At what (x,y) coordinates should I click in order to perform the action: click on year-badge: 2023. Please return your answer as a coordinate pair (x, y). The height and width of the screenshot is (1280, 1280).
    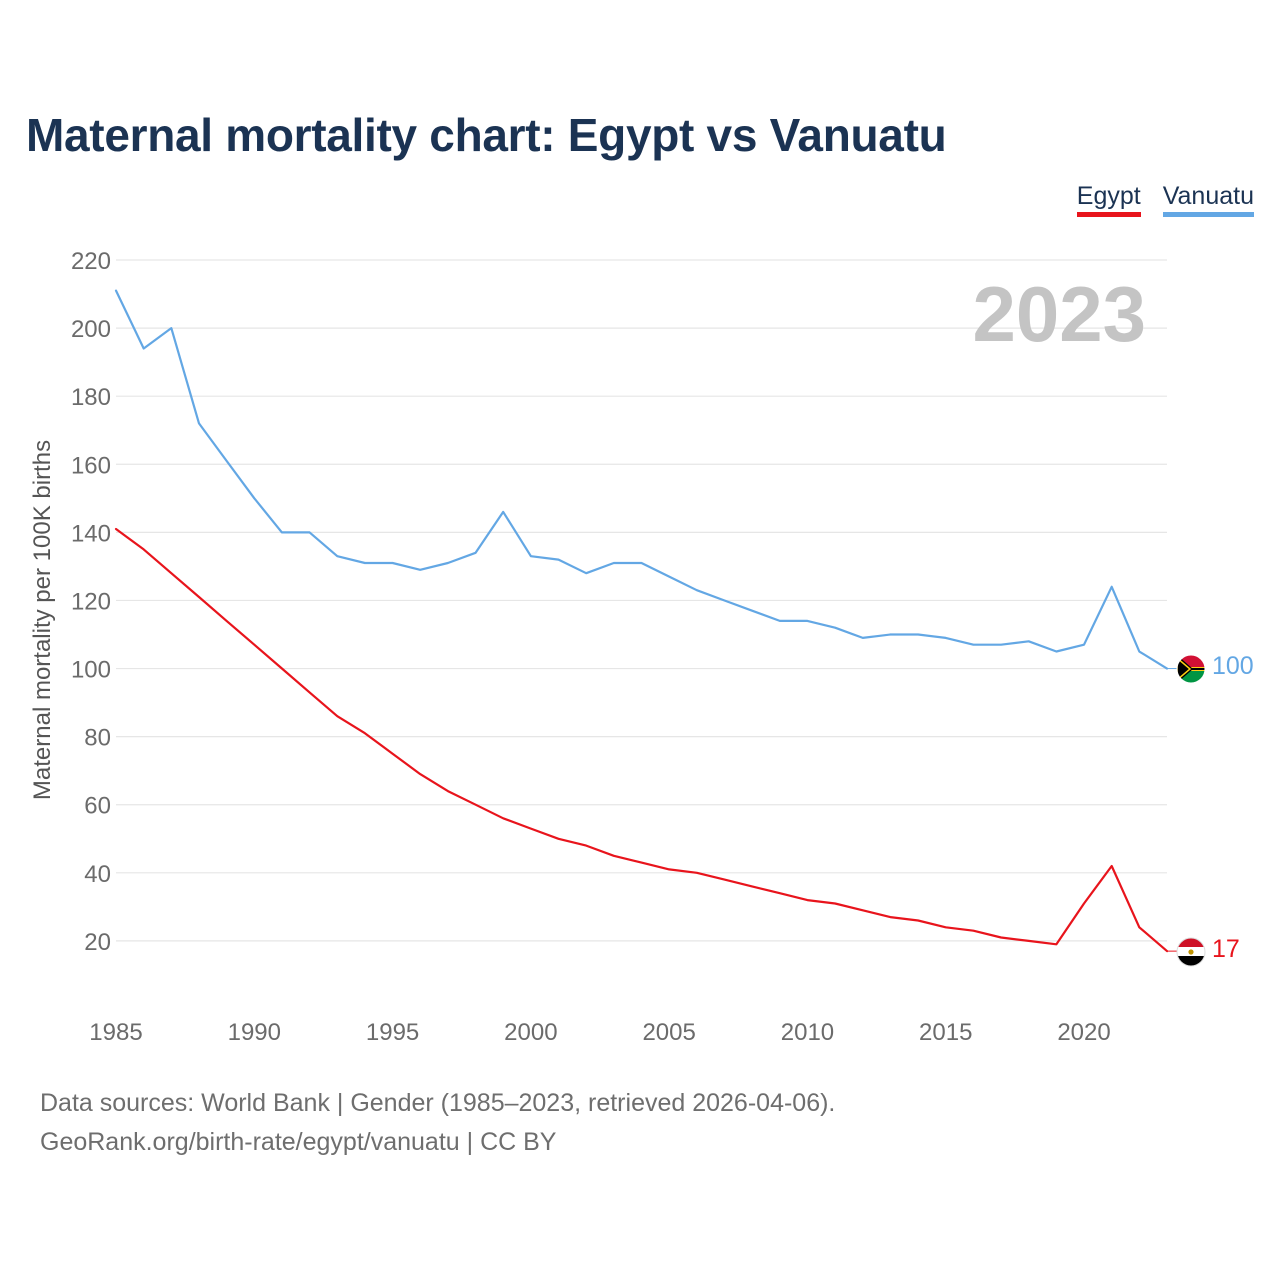
    Looking at the image, I should click on (1059, 314).